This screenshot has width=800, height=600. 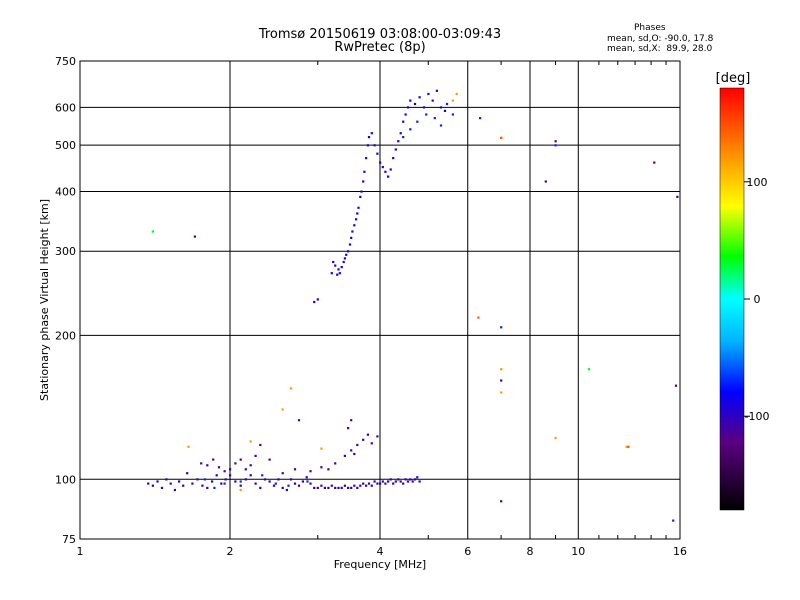 I want to click on phases-x-stats: mean, sd,X: 89.9, 28.0, so click(x=660, y=49).